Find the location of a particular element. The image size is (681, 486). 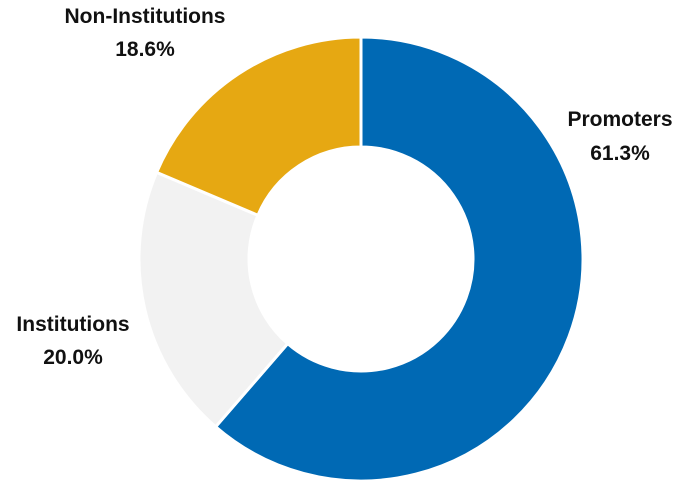

slice-institutions is located at coordinates (213, 299).